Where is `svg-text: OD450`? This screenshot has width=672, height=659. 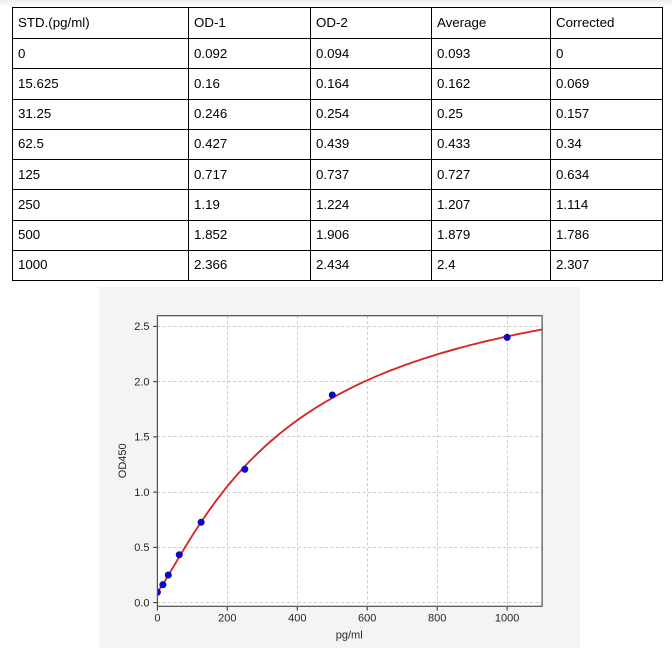
svg-text: OD450 is located at coordinates (123, 460).